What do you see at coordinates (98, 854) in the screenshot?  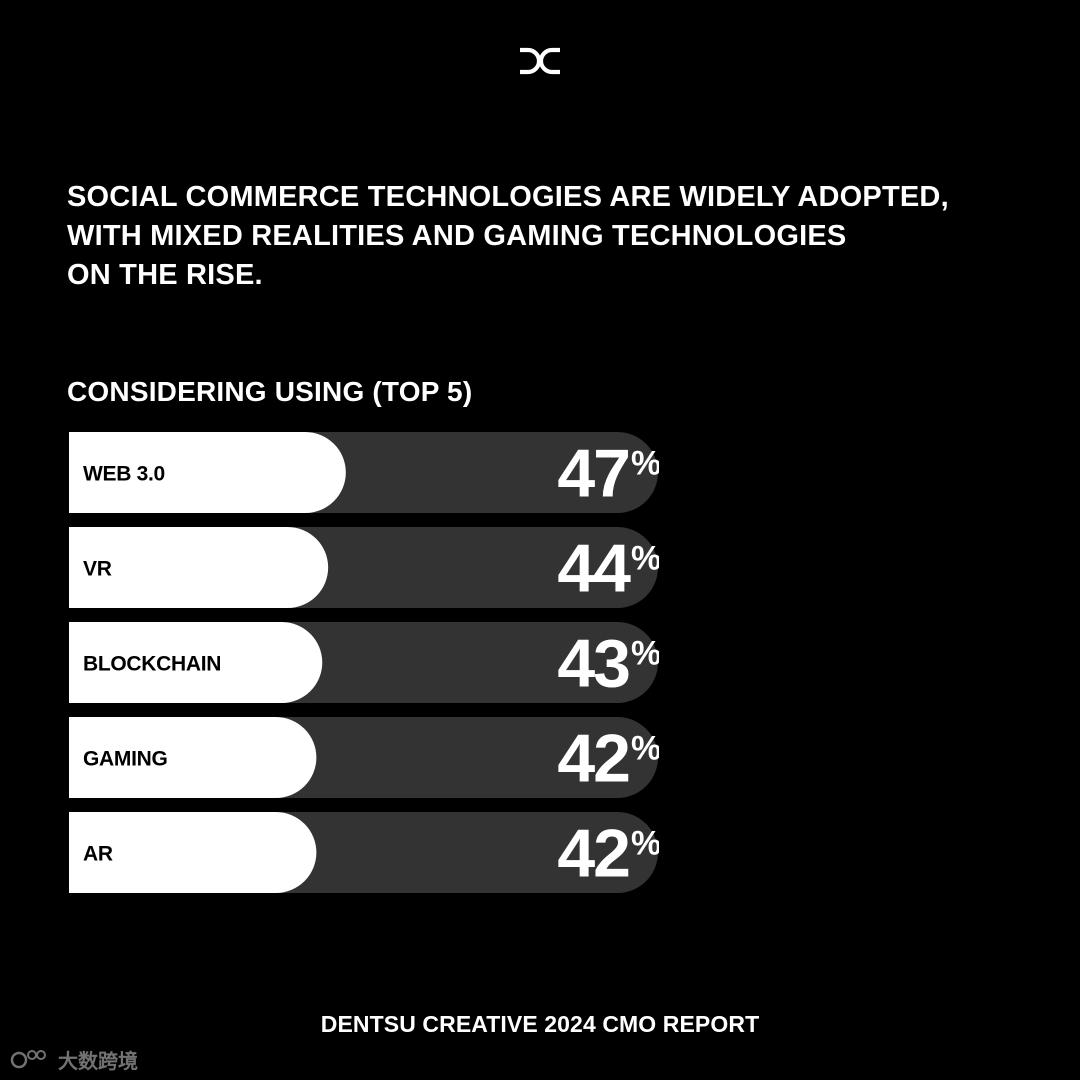 I see `bar-label-ar: AR` at bounding box center [98, 854].